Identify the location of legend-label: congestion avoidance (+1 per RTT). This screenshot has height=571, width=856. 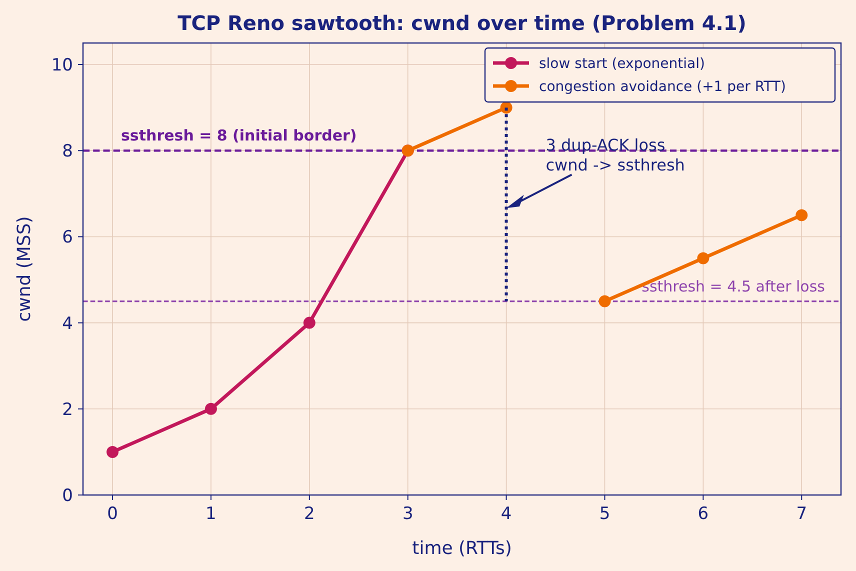
(662, 87).